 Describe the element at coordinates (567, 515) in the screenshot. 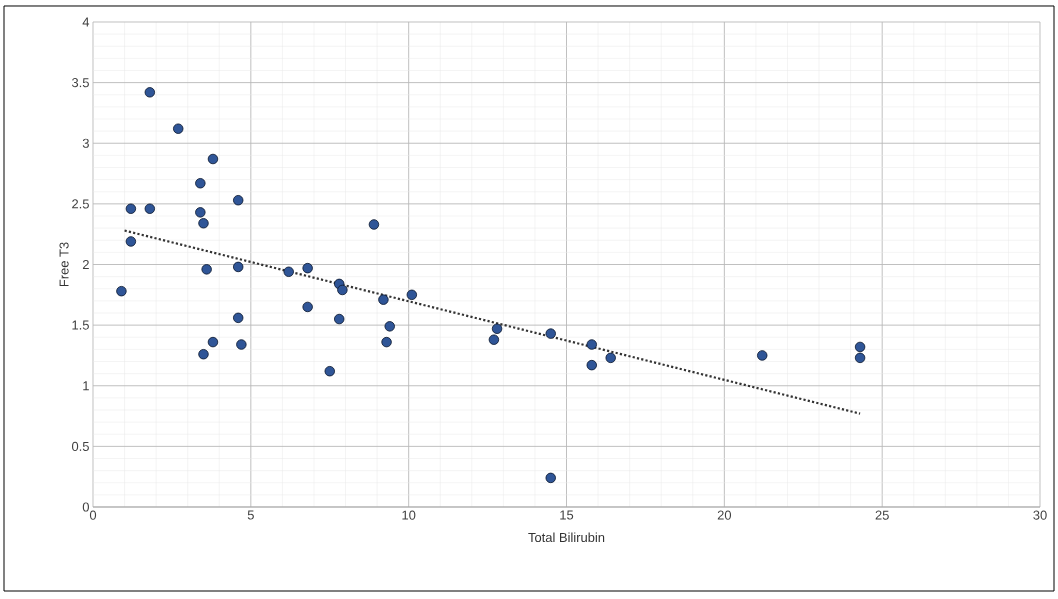

I see `x-tick-label: 15` at that location.